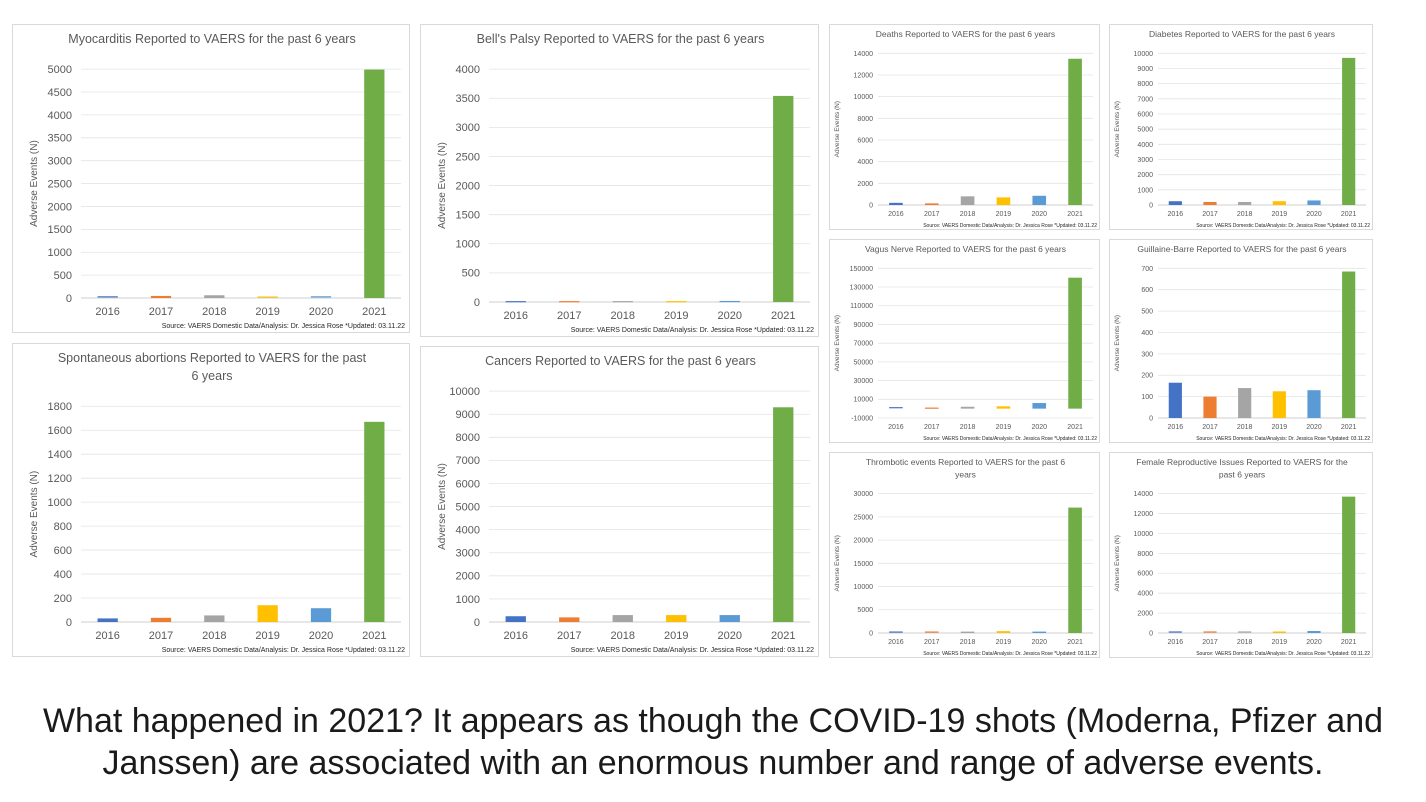  What do you see at coordinates (60, 407) in the screenshot?
I see `y-tick-label: 1800` at bounding box center [60, 407].